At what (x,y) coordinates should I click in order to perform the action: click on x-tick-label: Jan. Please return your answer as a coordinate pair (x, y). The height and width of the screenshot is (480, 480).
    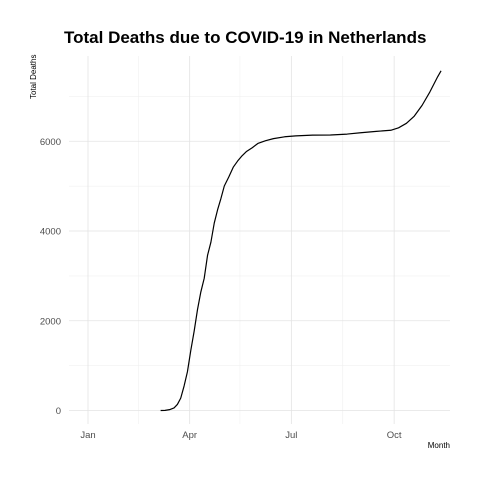
    Looking at the image, I should click on (87, 435).